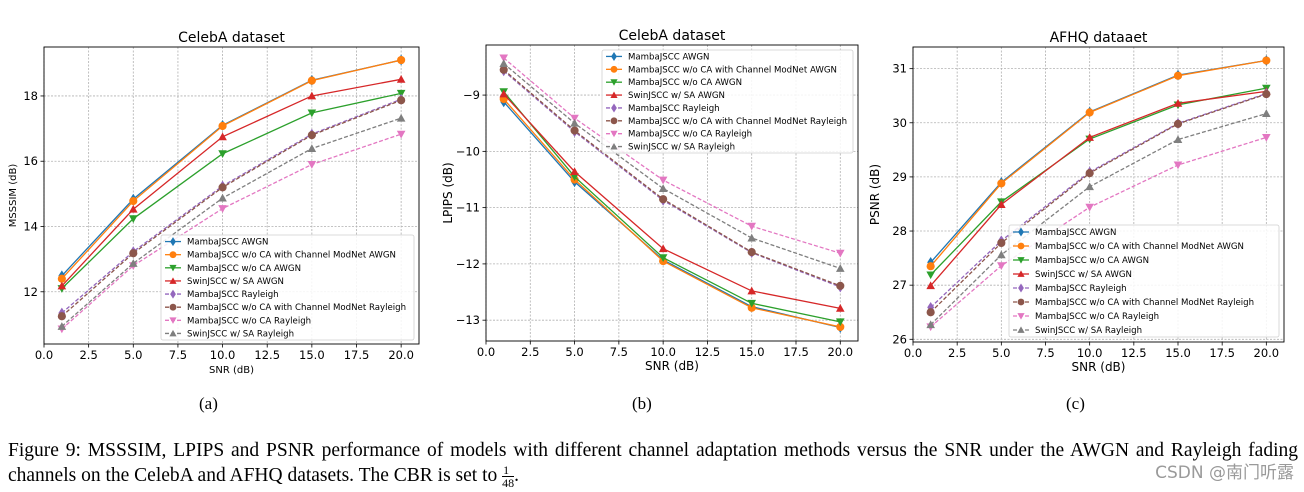  What do you see at coordinates (913, 353) in the screenshot?
I see `x-tick-label: 0.0` at bounding box center [913, 353].